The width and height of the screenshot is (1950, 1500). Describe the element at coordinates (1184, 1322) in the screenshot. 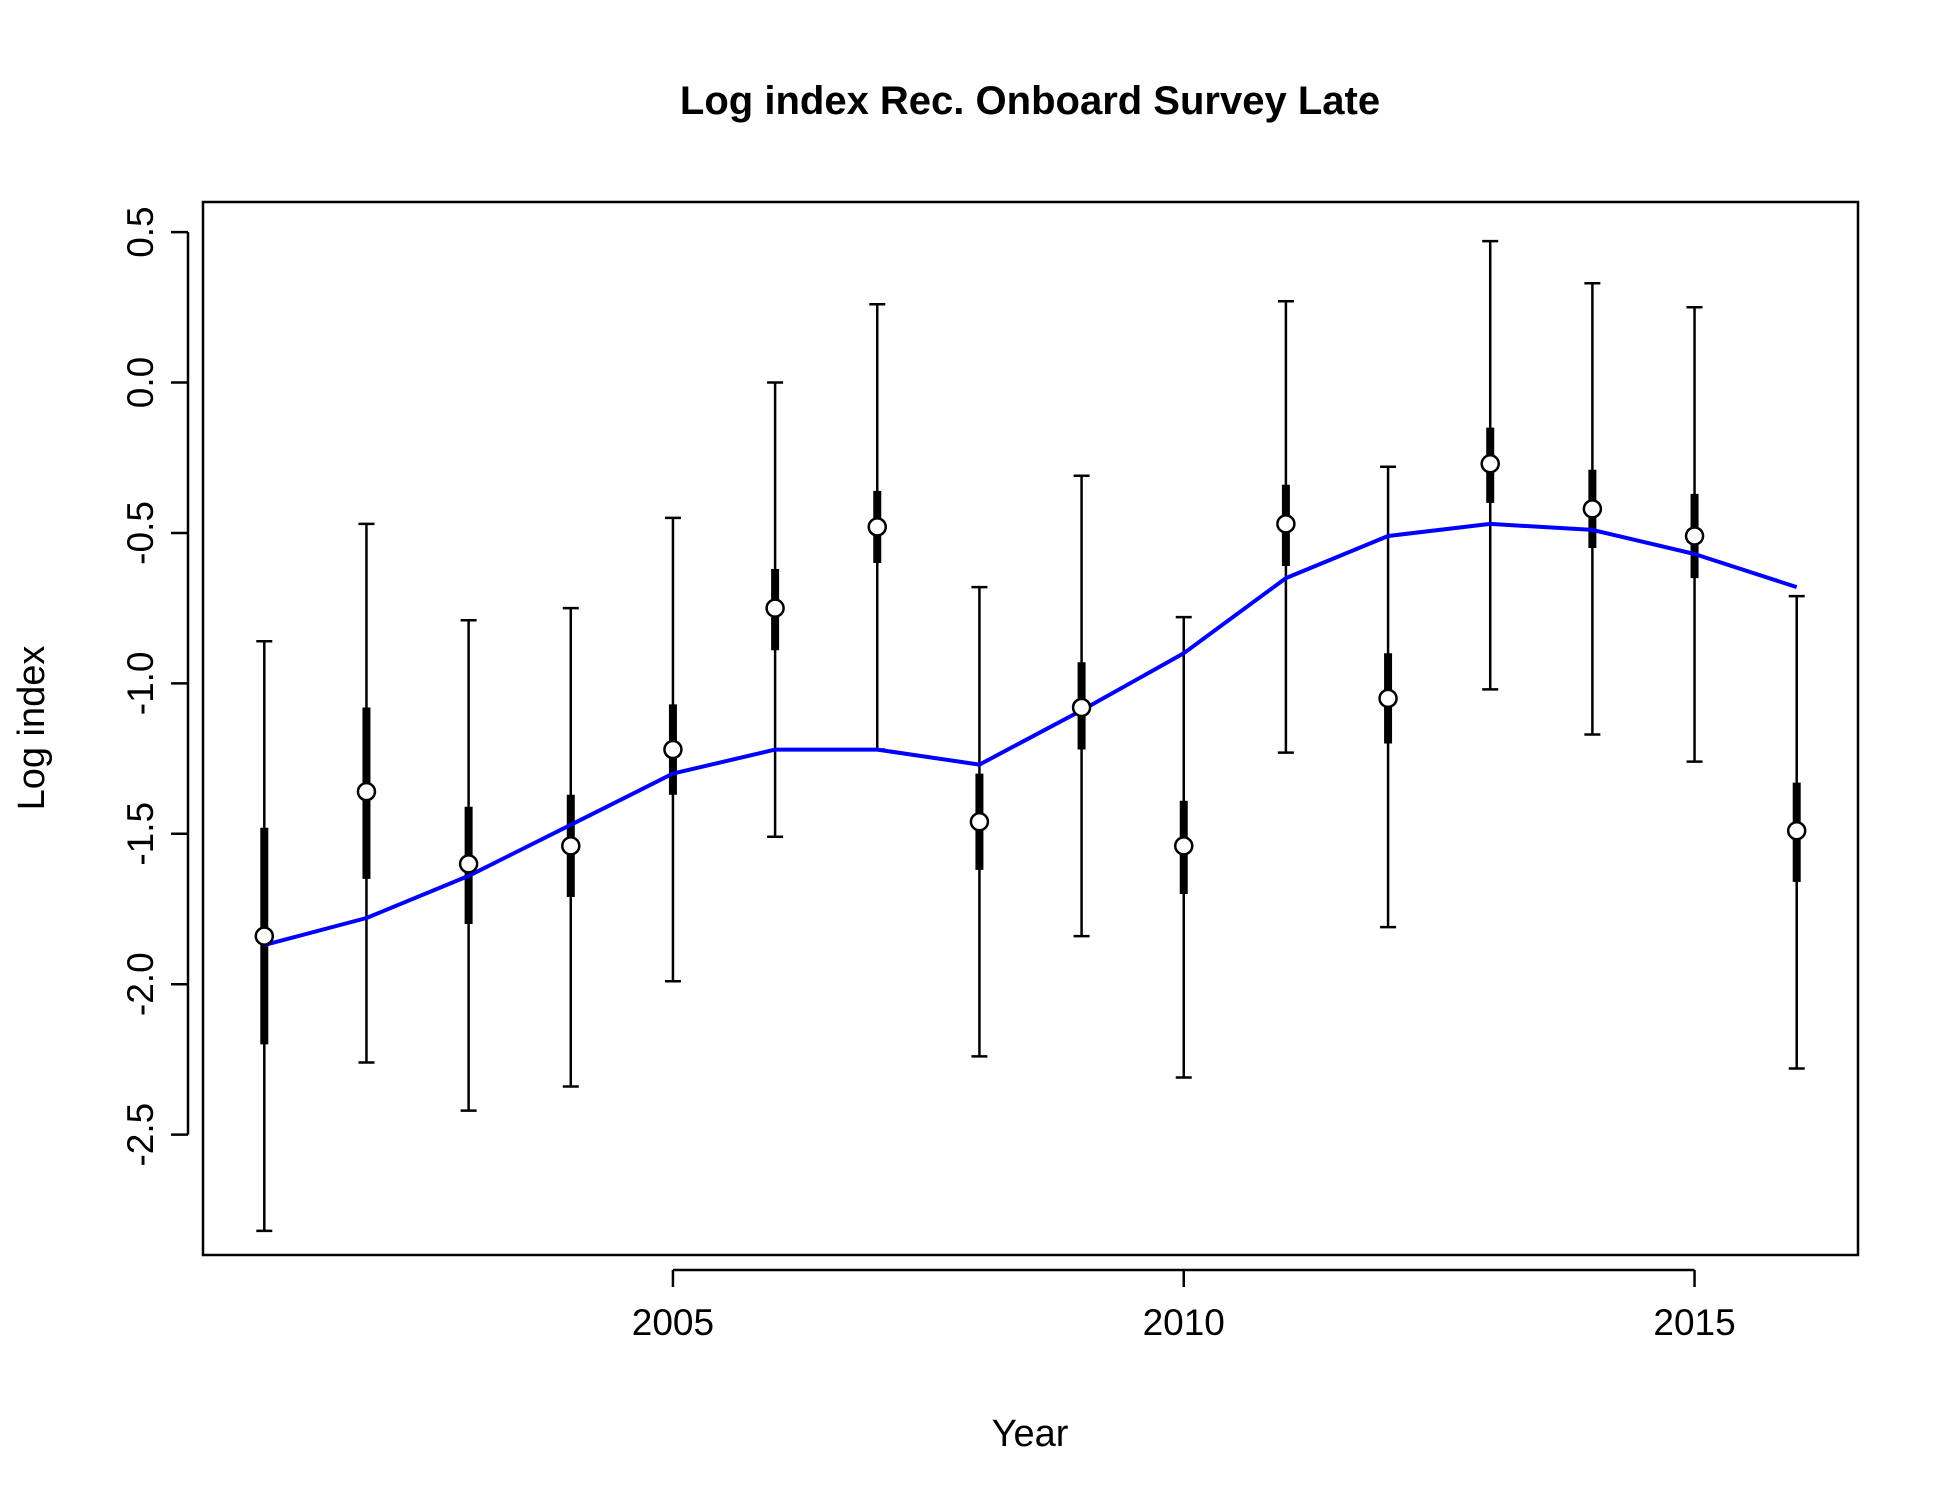

I see `x-tick-label-2010: 2010` at that location.